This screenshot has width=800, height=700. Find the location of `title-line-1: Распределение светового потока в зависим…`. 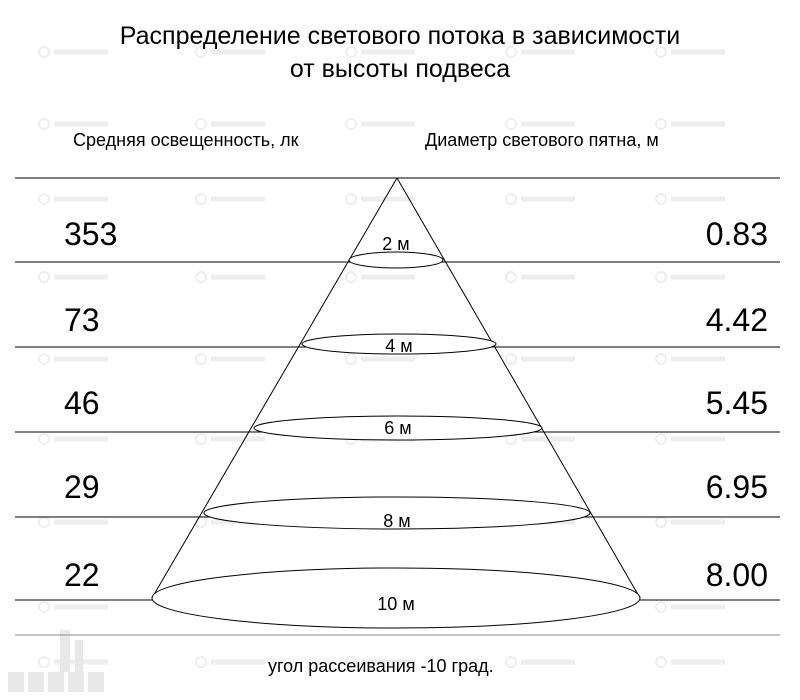

title-line-1: Распределение светового потока в зависим… is located at coordinates (400, 36).